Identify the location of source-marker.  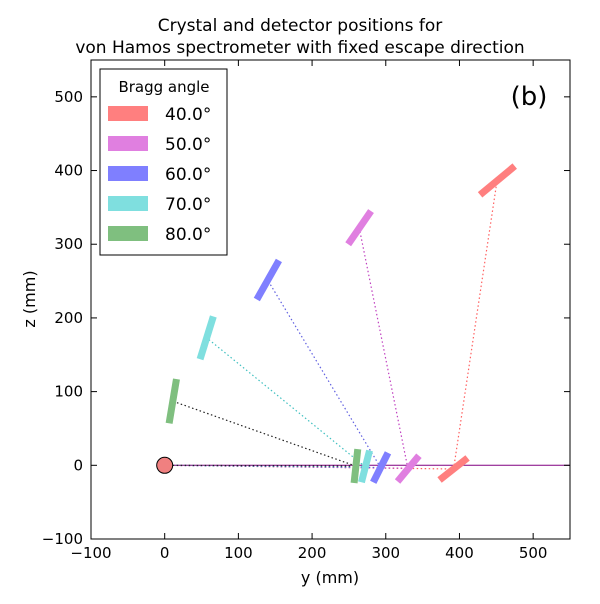
(165, 465).